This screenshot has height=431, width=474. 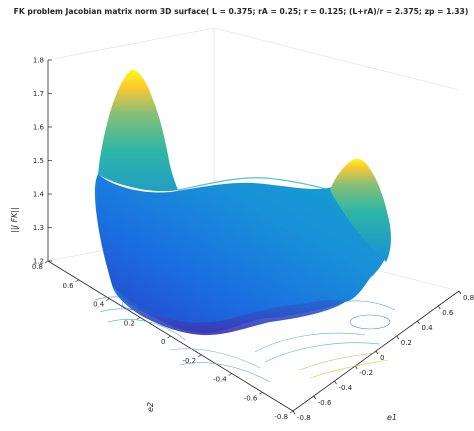 I want to click on z-tick-label: 1.5, so click(x=38, y=161).